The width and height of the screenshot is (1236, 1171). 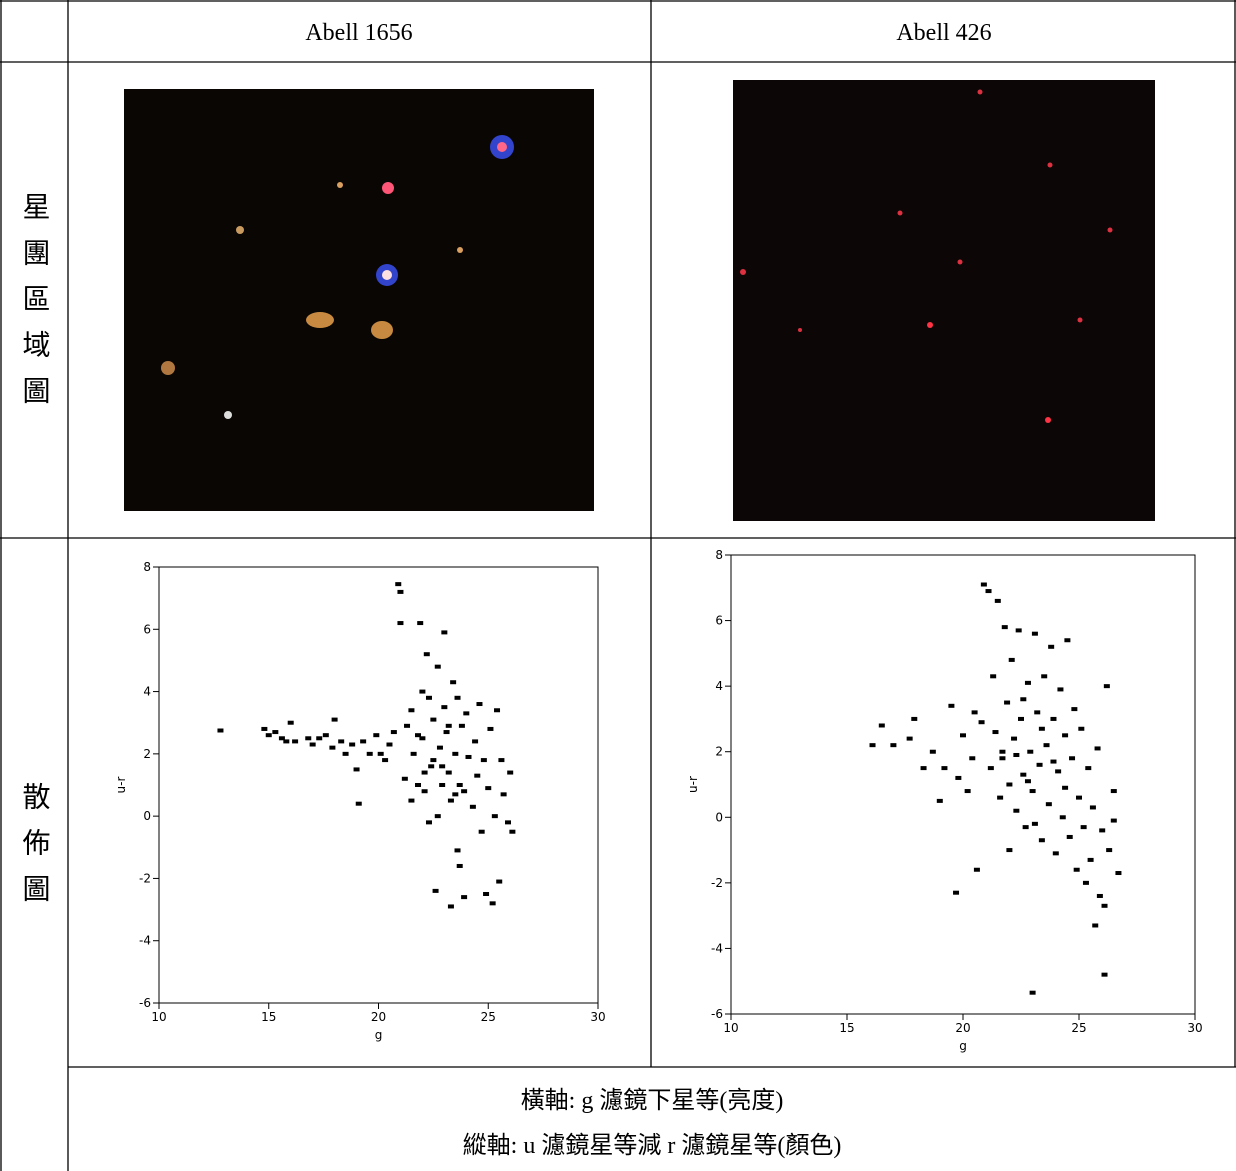 I want to click on plot-frame, so click(x=378, y=785).